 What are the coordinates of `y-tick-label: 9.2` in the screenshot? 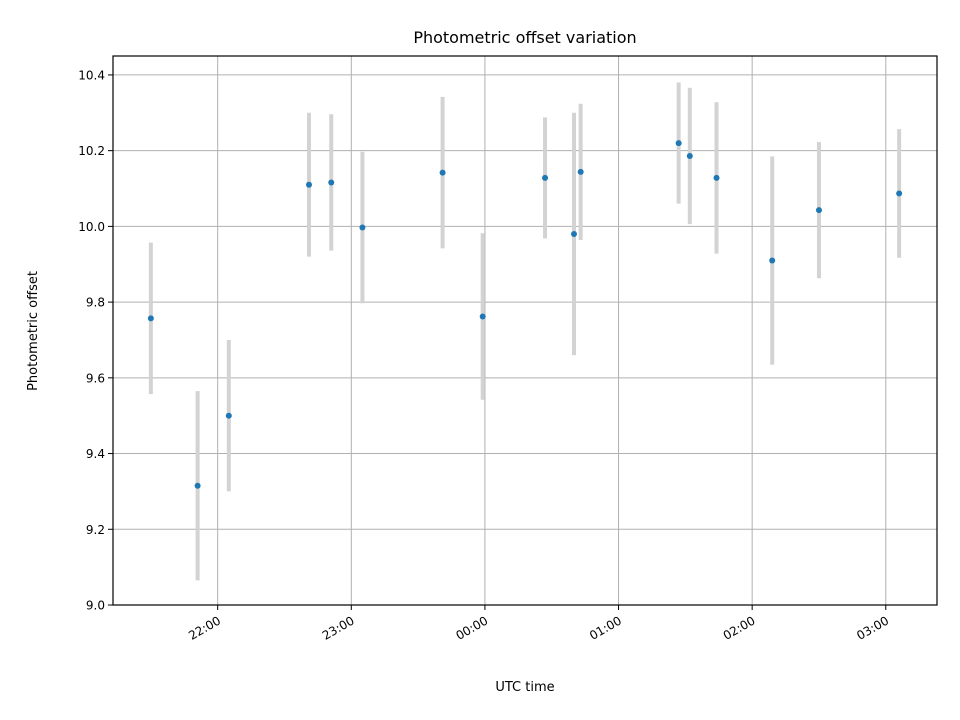 It's located at (95, 530).